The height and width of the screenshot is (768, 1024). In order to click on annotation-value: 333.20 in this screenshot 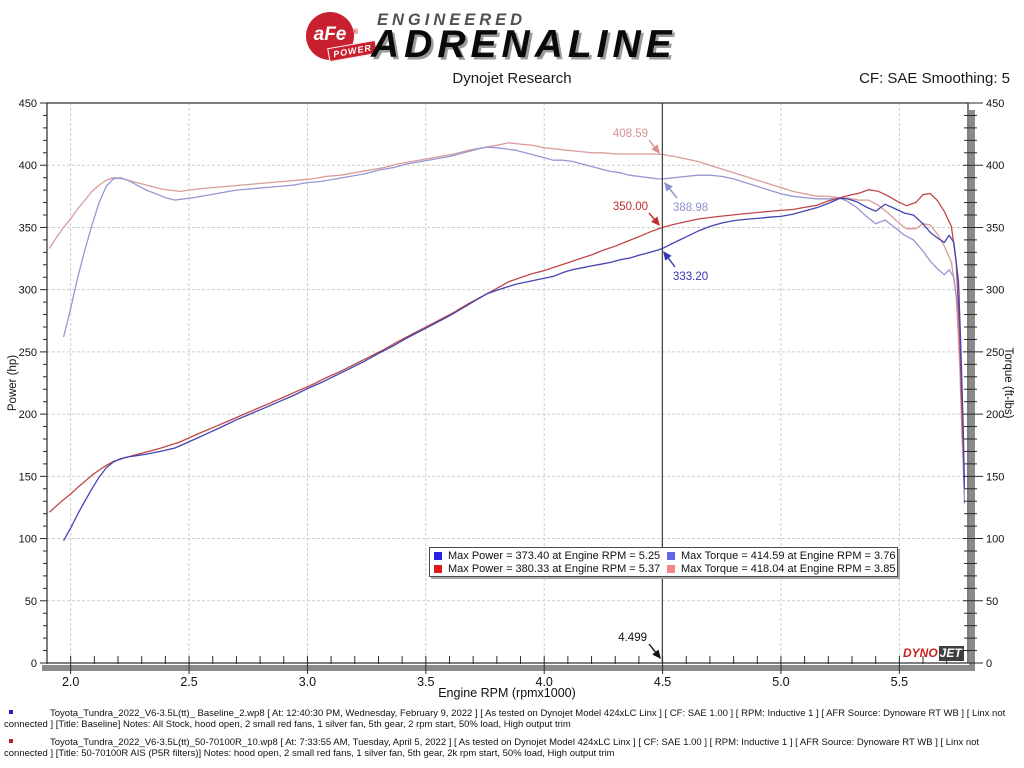, I will do `click(690, 277)`.